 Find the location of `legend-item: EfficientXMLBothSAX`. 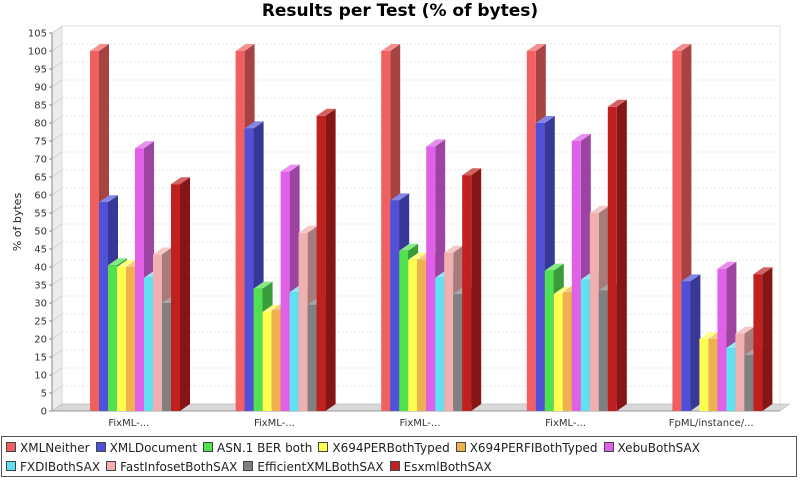

legend-item: EfficientXMLBothSAX is located at coordinates (313, 467).